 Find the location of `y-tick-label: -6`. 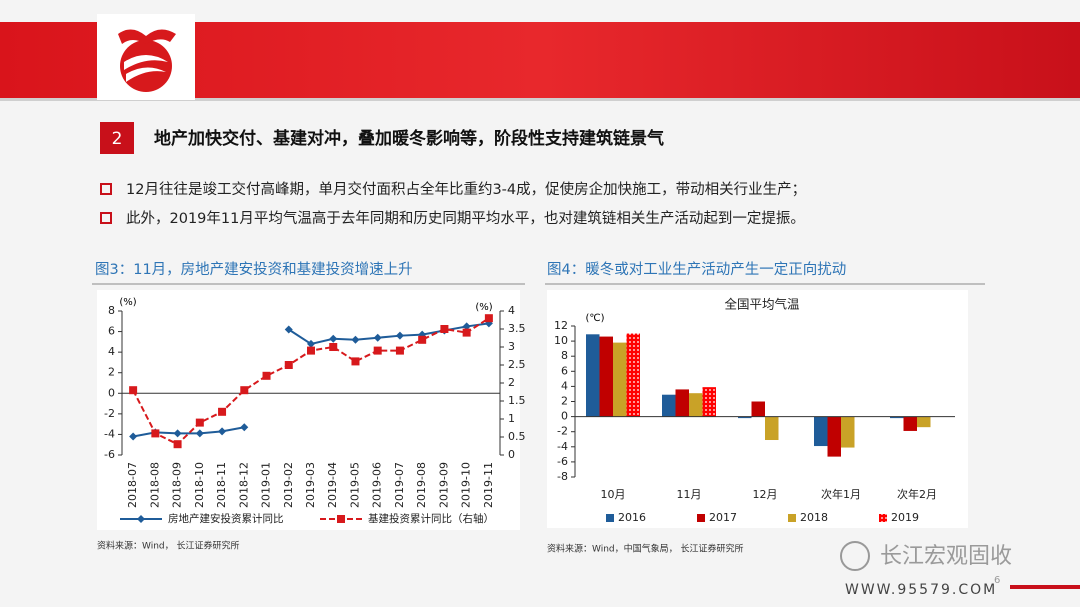

y-tick-label: -6 is located at coordinates (562, 461).